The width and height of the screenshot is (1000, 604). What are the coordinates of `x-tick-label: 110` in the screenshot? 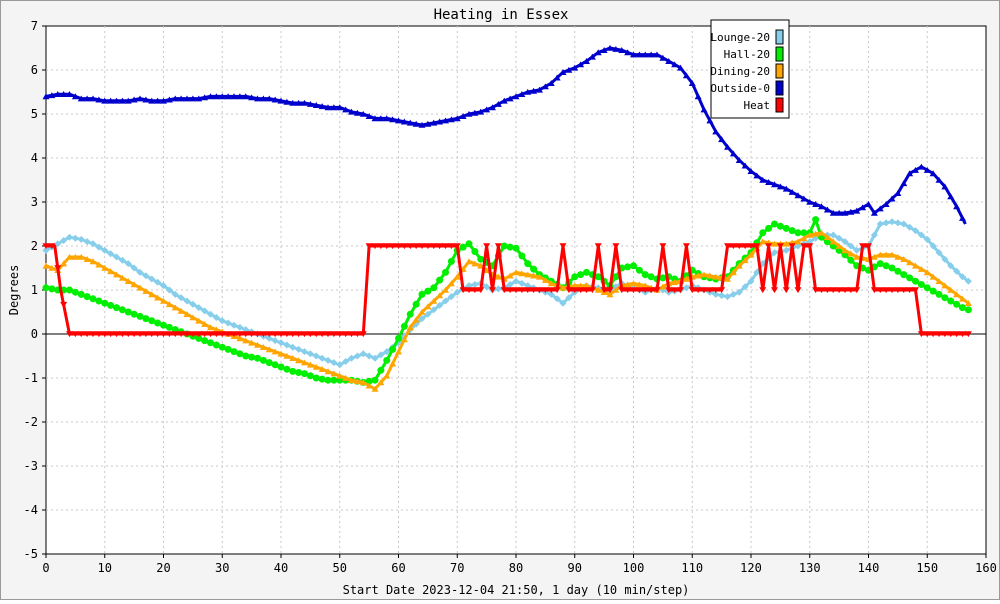 It's located at (692, 568).